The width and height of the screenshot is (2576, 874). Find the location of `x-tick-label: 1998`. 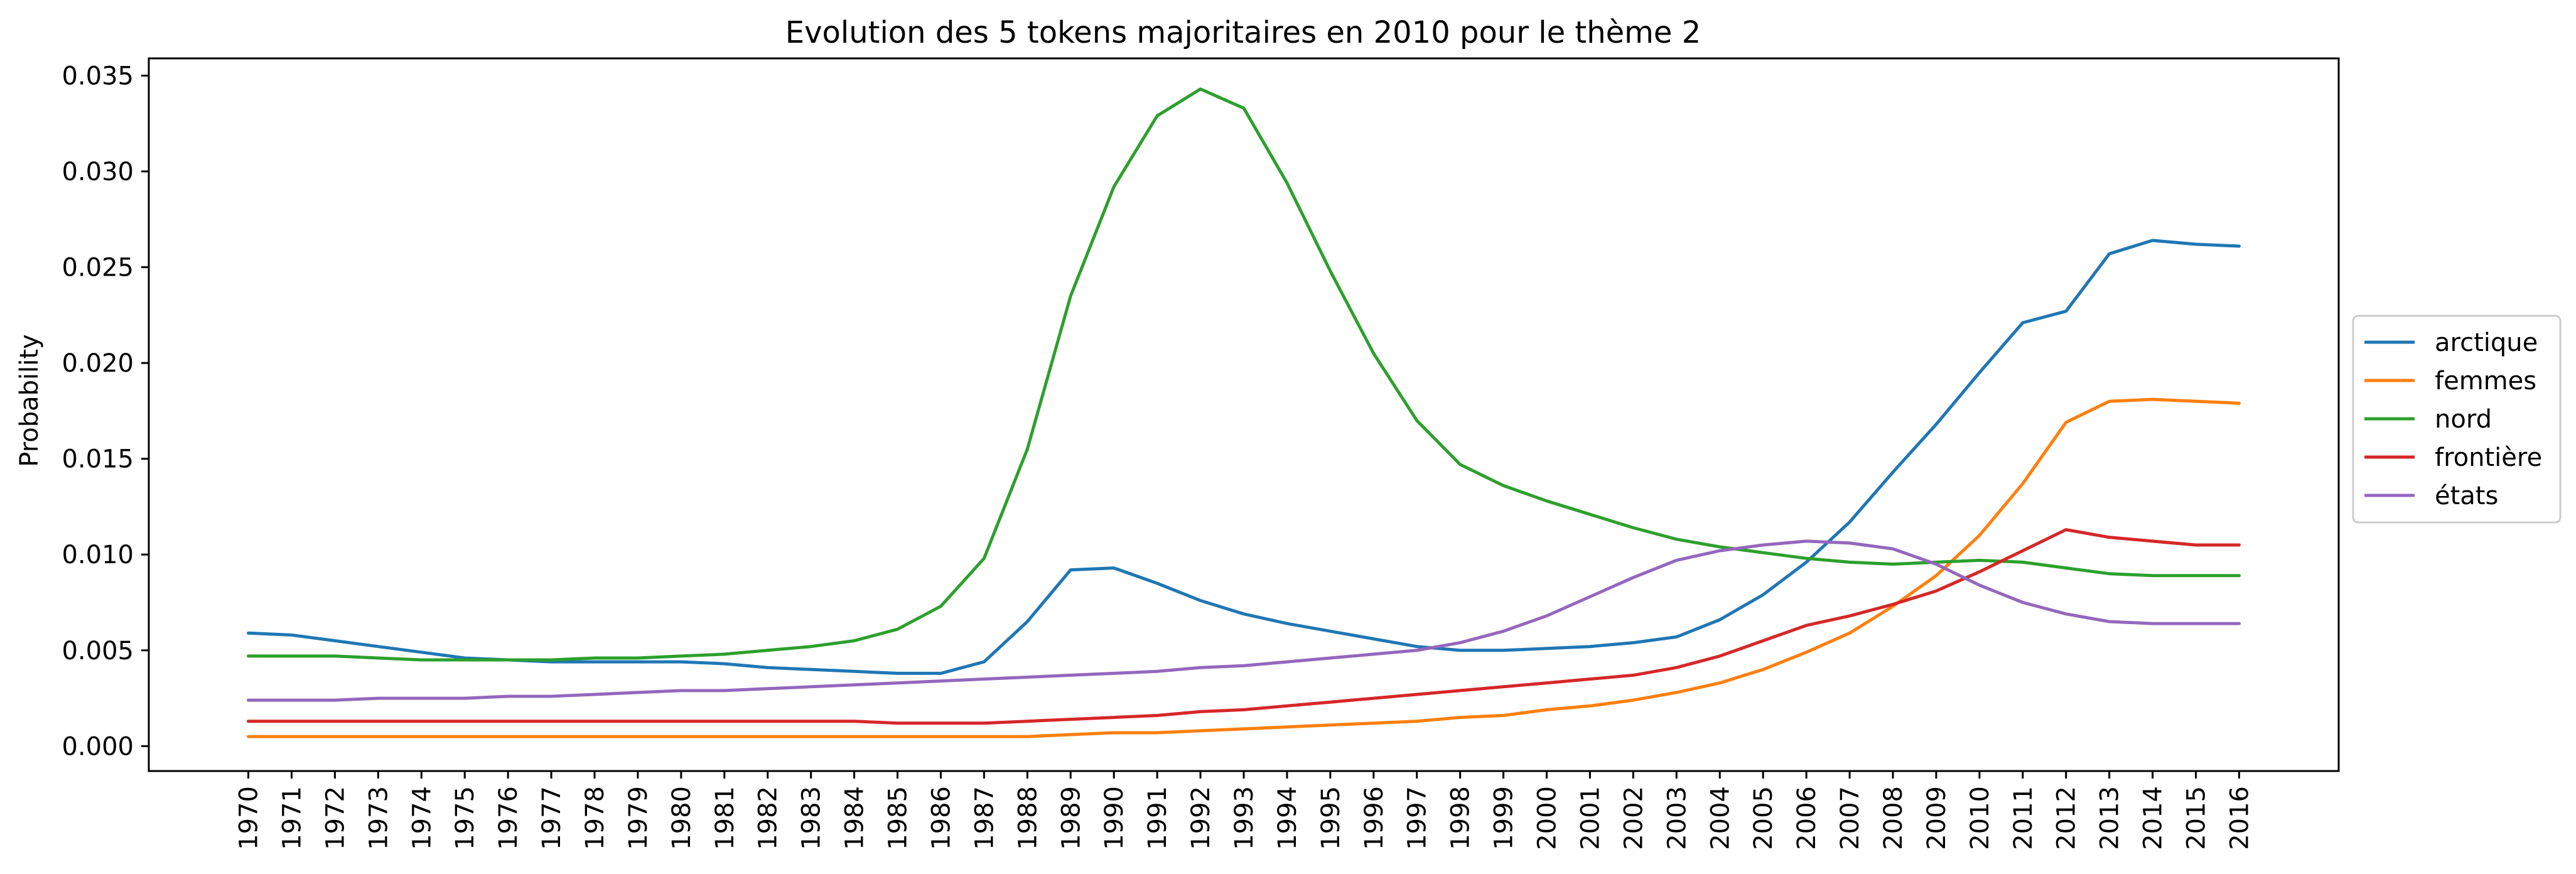

x-tick-label: 1998 is located at coordinates (1461, 818).